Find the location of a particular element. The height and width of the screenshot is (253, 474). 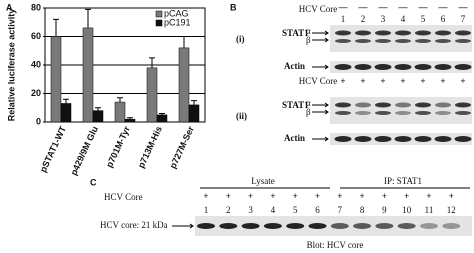

lane-number: 7 is located at coordinates (340, 210).